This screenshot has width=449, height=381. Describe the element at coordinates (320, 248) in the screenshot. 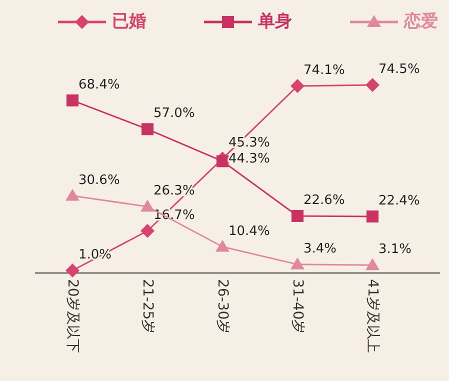

I see `data-label: 3.4%` at that location.